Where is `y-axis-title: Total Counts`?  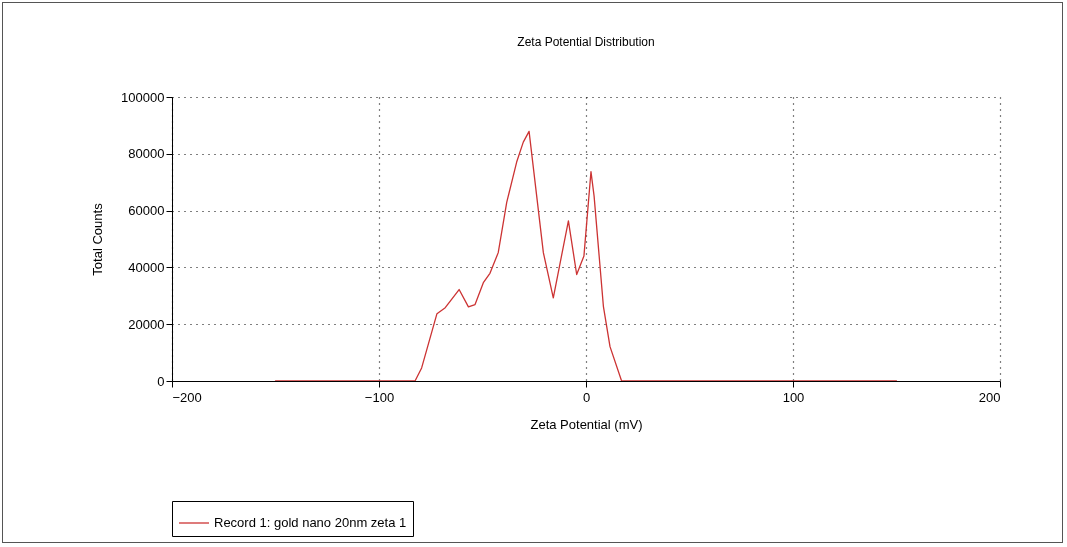
y-axis-title: Total Counts is located at coordinates (98, 239).